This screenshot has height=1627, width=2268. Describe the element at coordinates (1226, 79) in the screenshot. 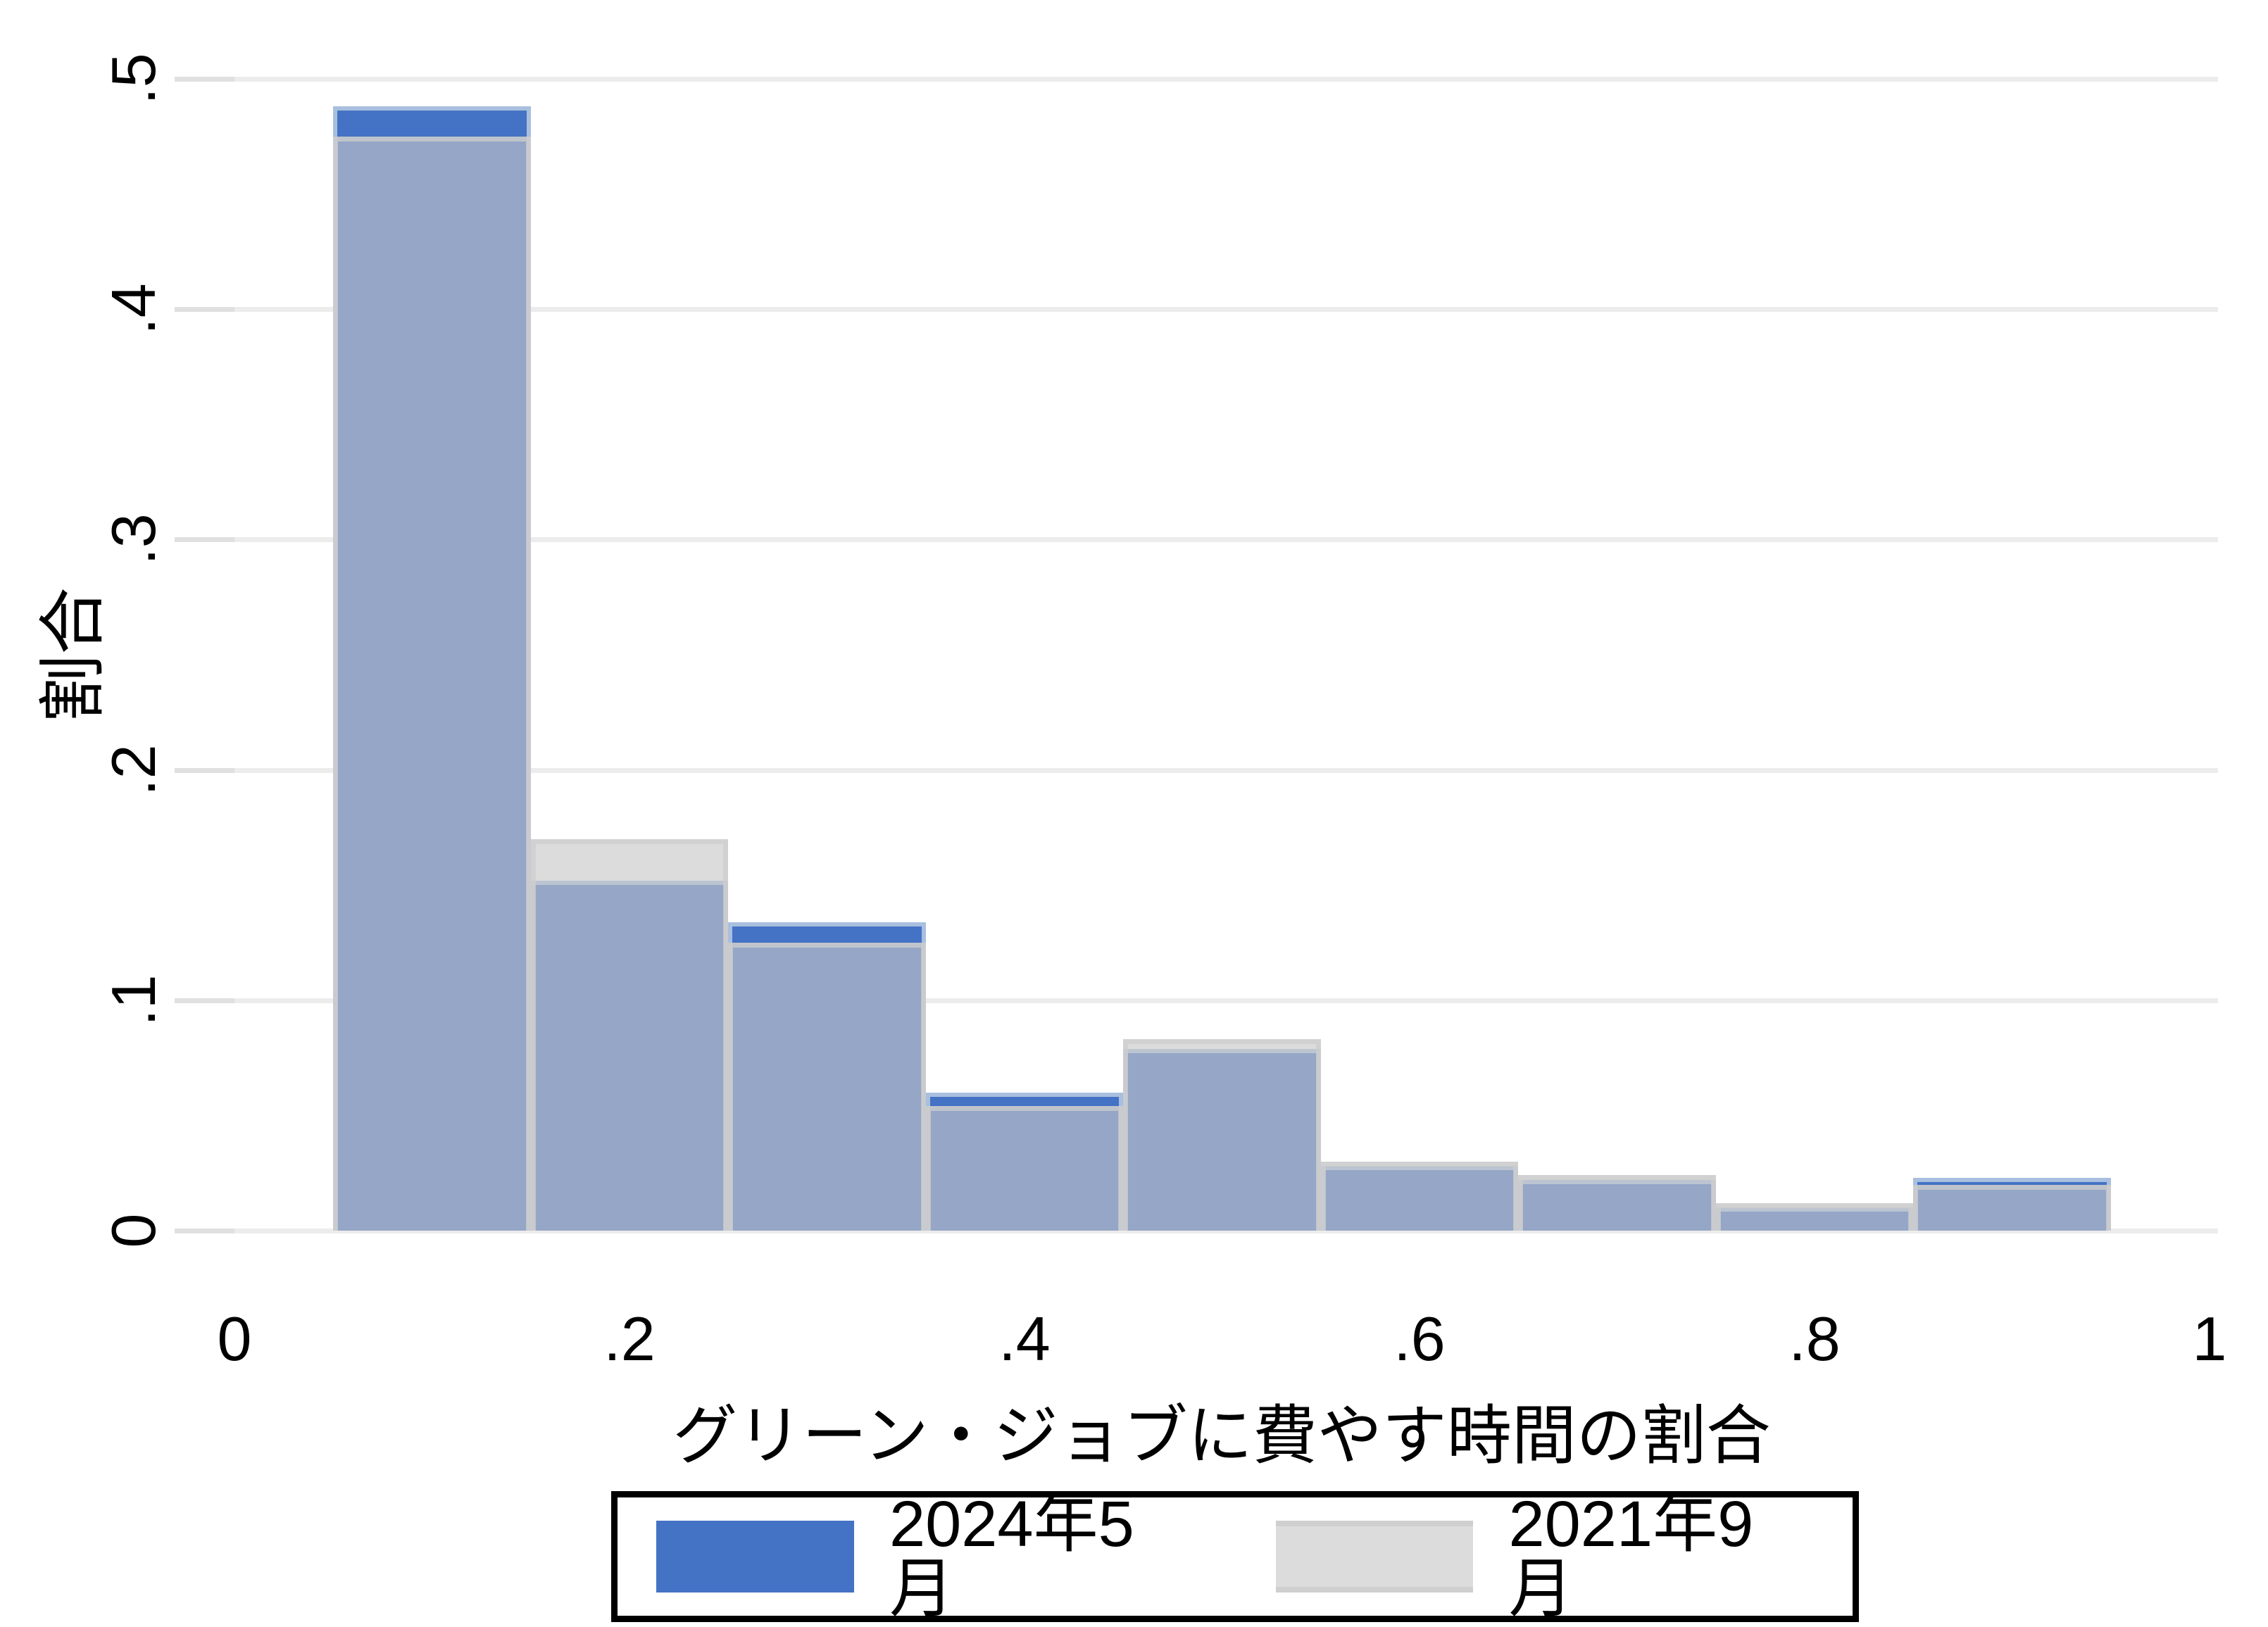

I see `gridline-y-.5` at that location.